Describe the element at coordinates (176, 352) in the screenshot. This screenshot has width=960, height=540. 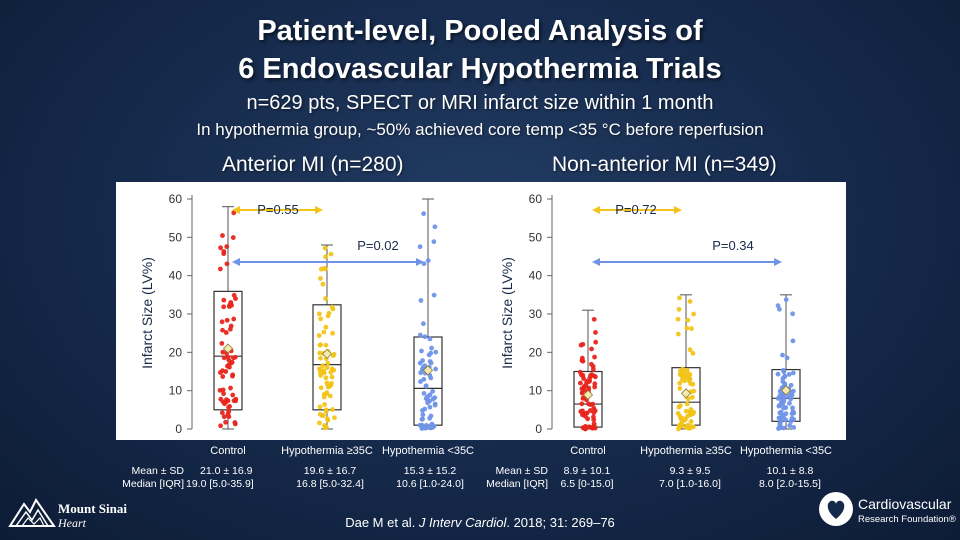
I see `y-tick-label: 20` at that location.